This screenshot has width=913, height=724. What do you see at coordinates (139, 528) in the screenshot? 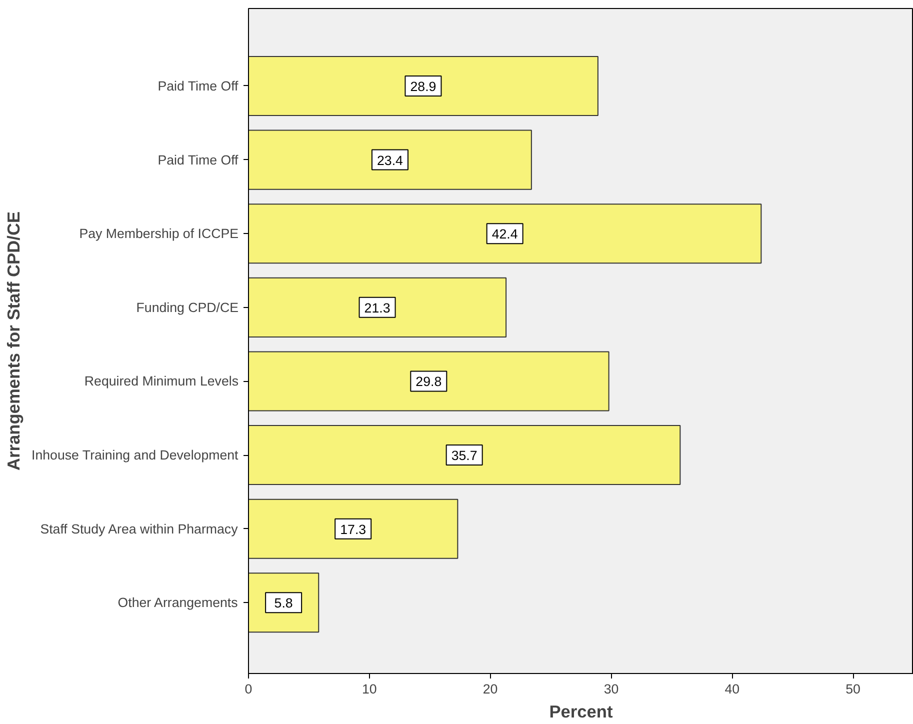
I see `y-tick-label: Staff Study Area within Pharmacy` at bounding box center [139, 528].